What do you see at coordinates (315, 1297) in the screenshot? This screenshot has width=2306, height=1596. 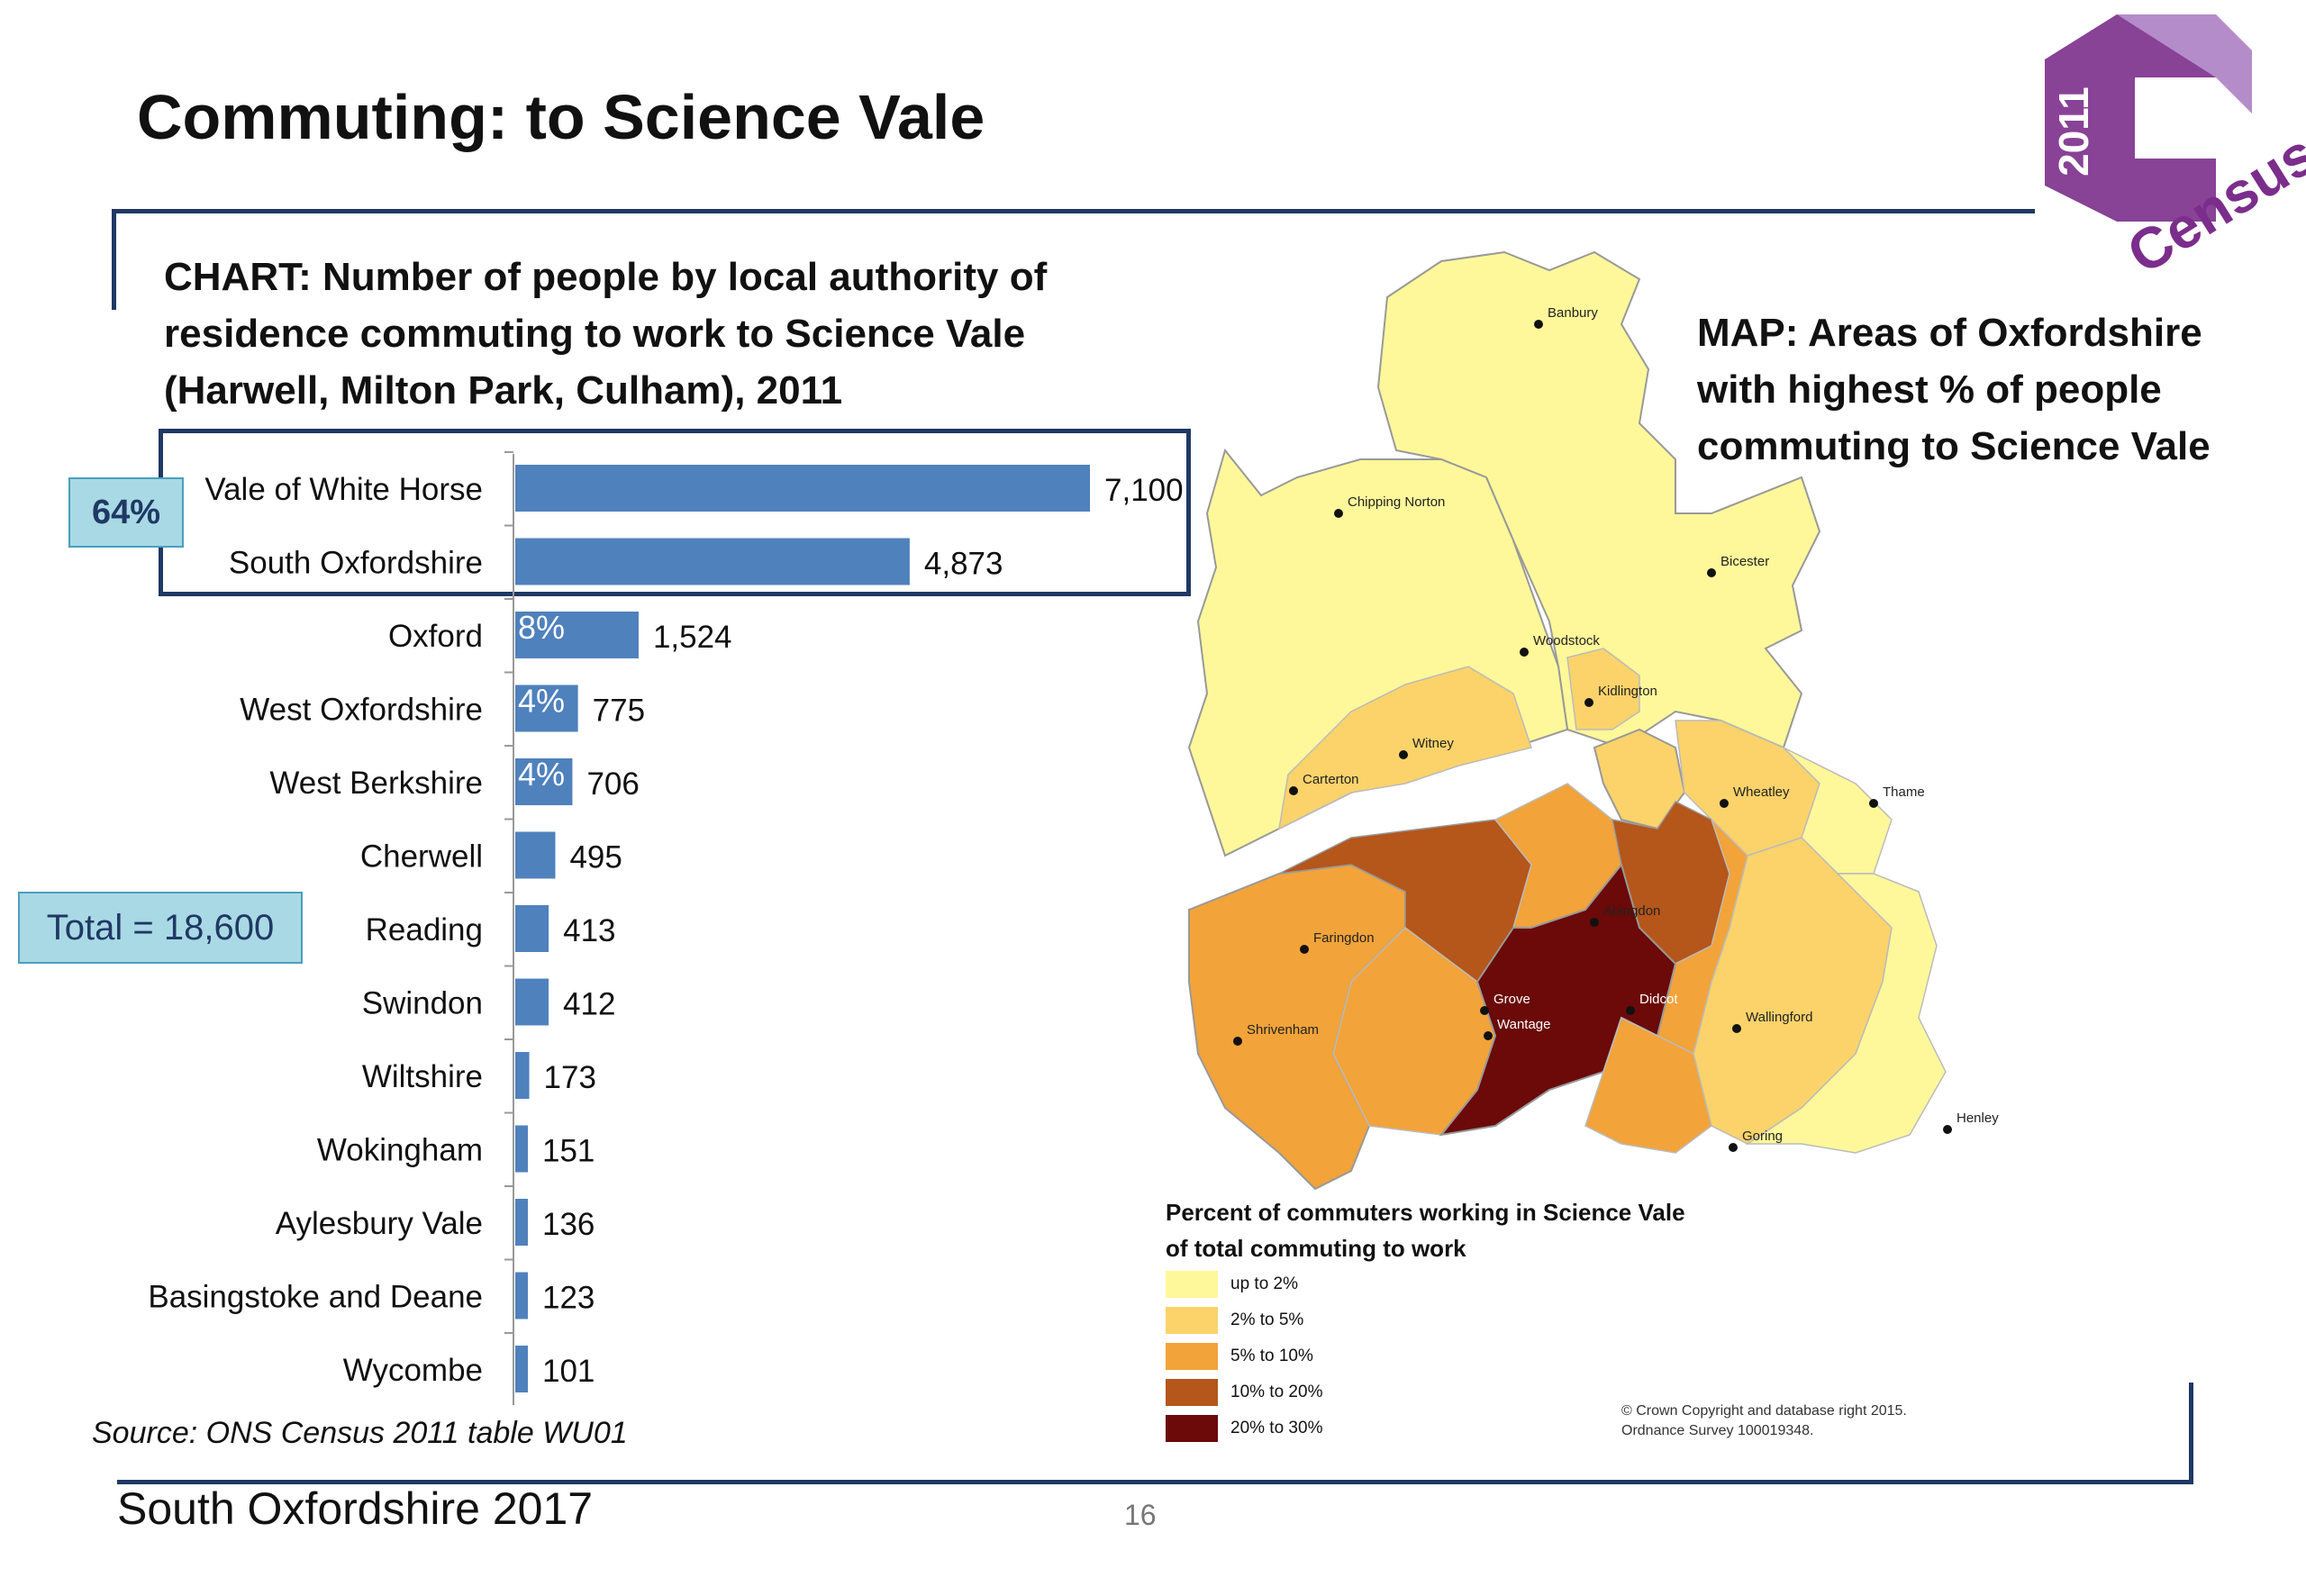 I see `category-label: Basingstoke and Deane` at bounding box center [315, 1297].